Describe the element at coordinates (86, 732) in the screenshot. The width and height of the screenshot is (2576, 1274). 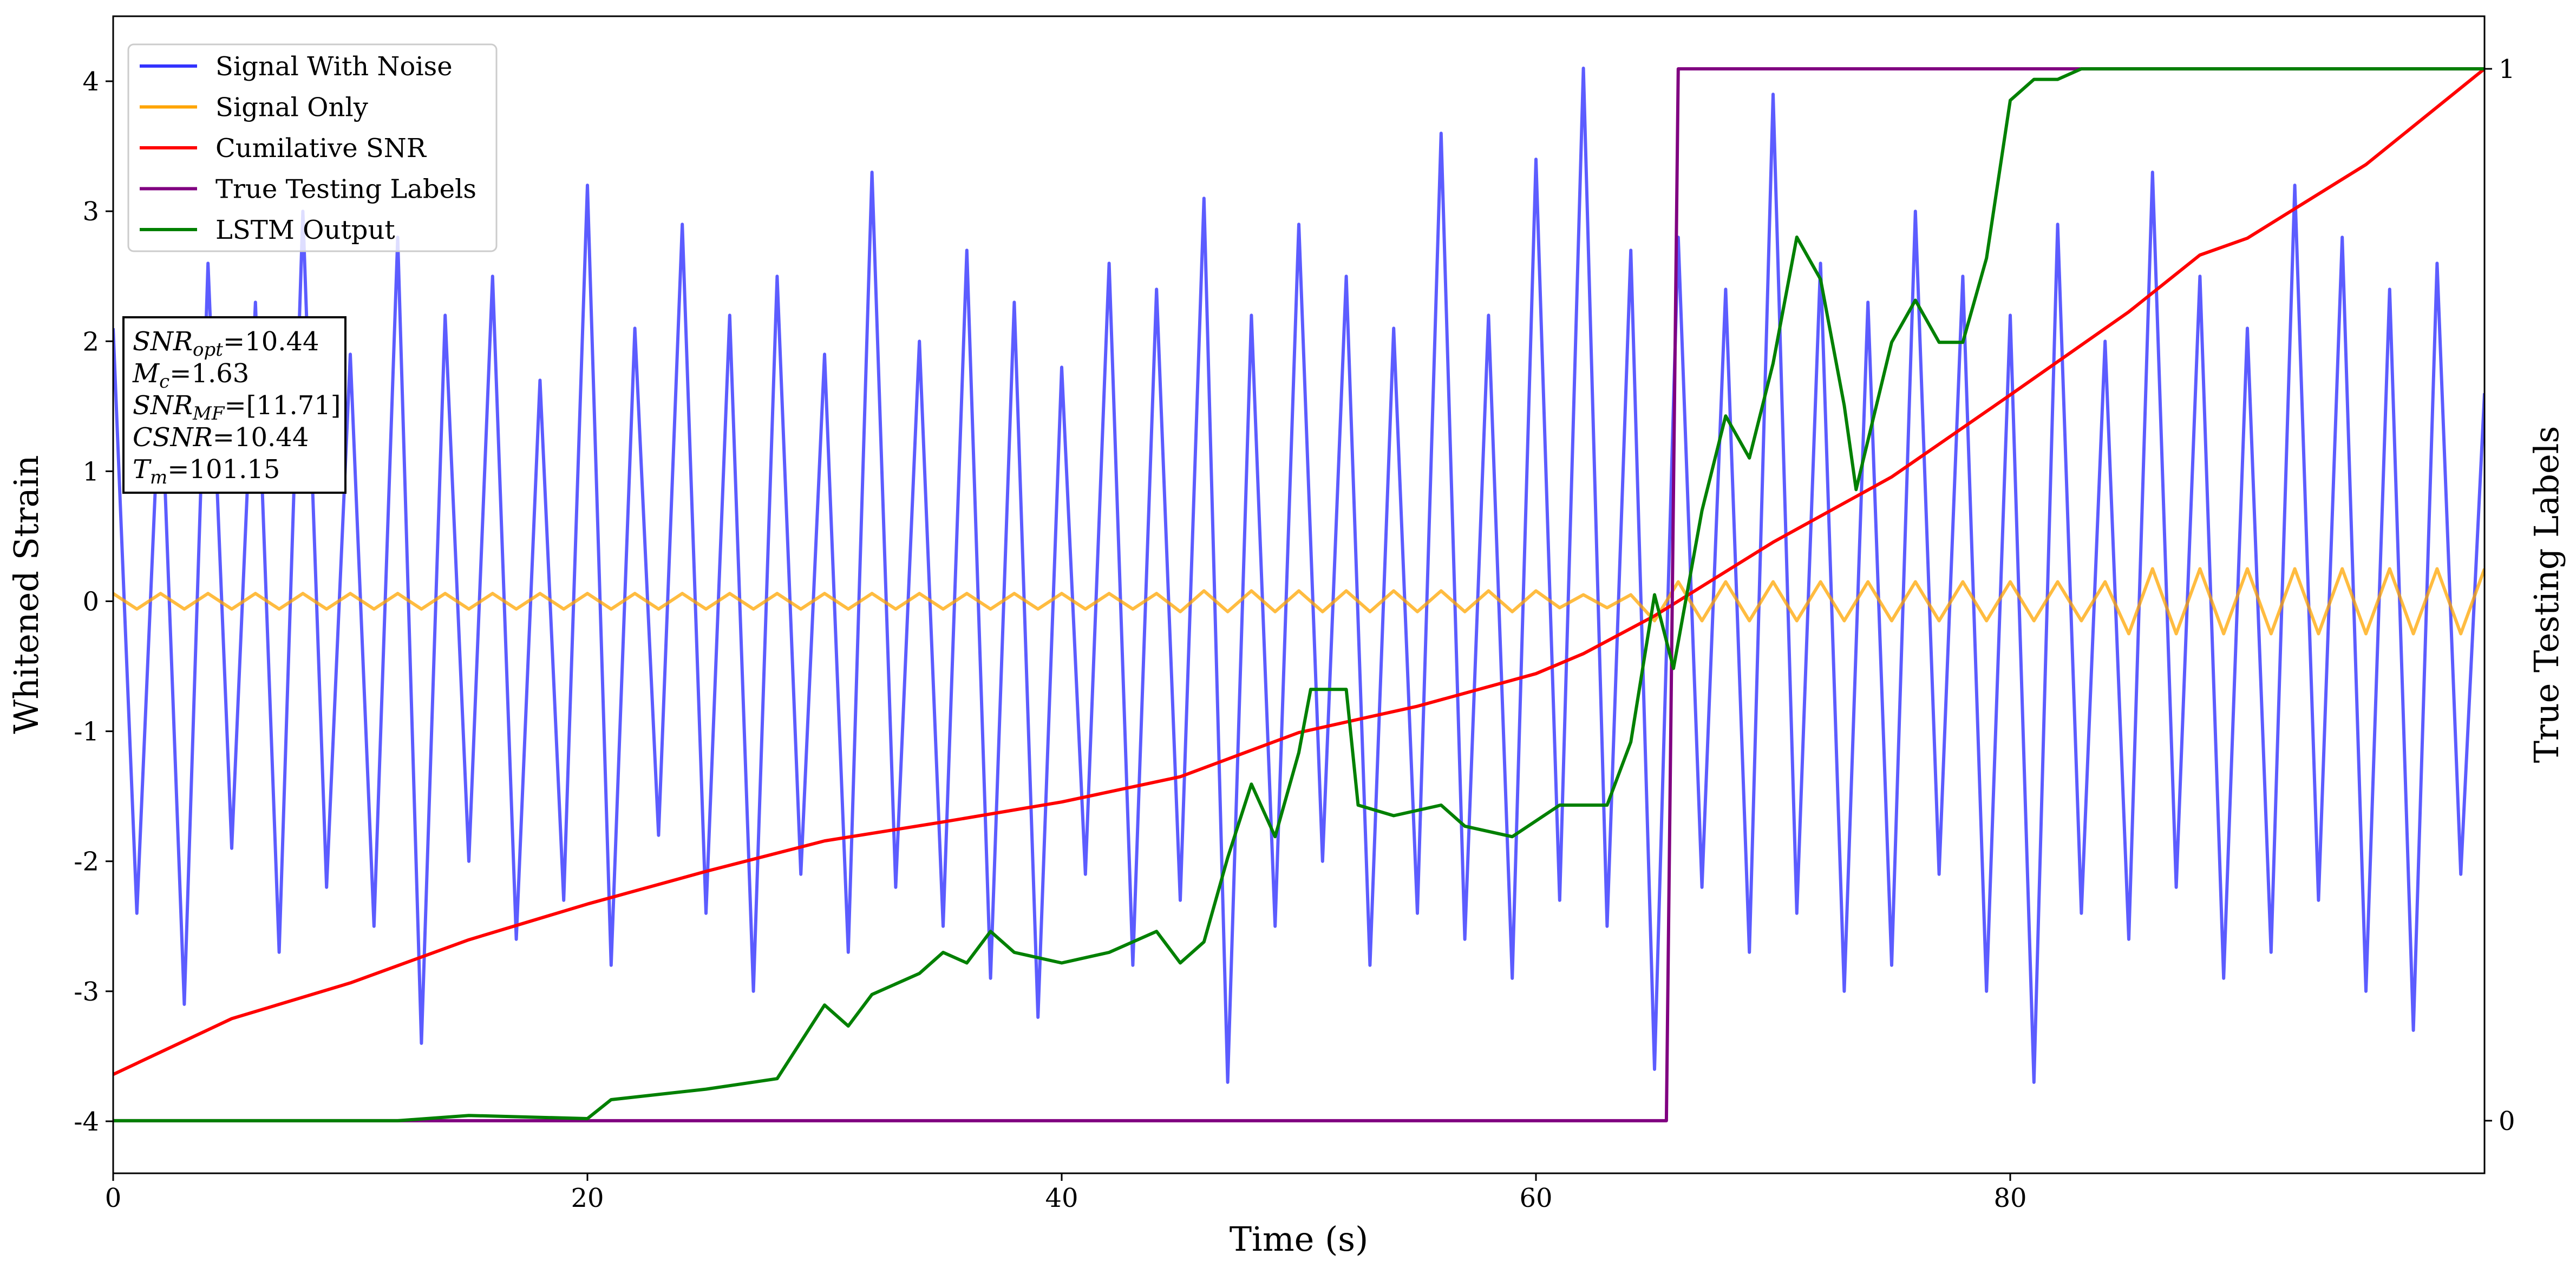
I see `y-tick-label: -1` at that location.